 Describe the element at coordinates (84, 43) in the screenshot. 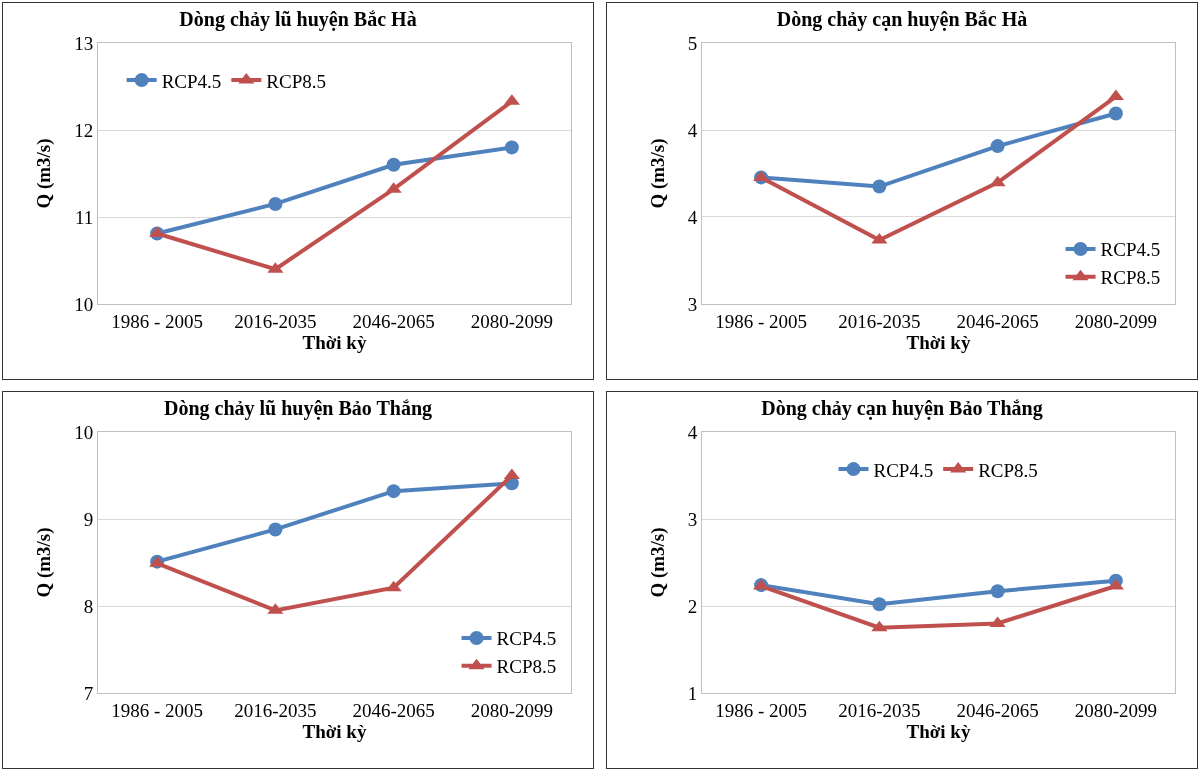

I see `y-tick-label: 13` at that location.